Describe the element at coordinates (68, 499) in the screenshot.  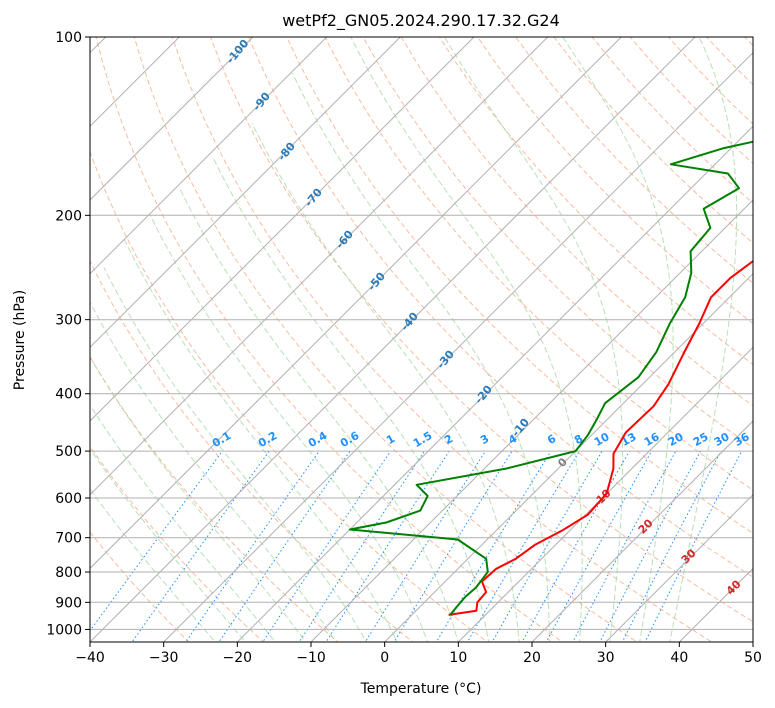
I see `y-tick-label: 600` at that location.